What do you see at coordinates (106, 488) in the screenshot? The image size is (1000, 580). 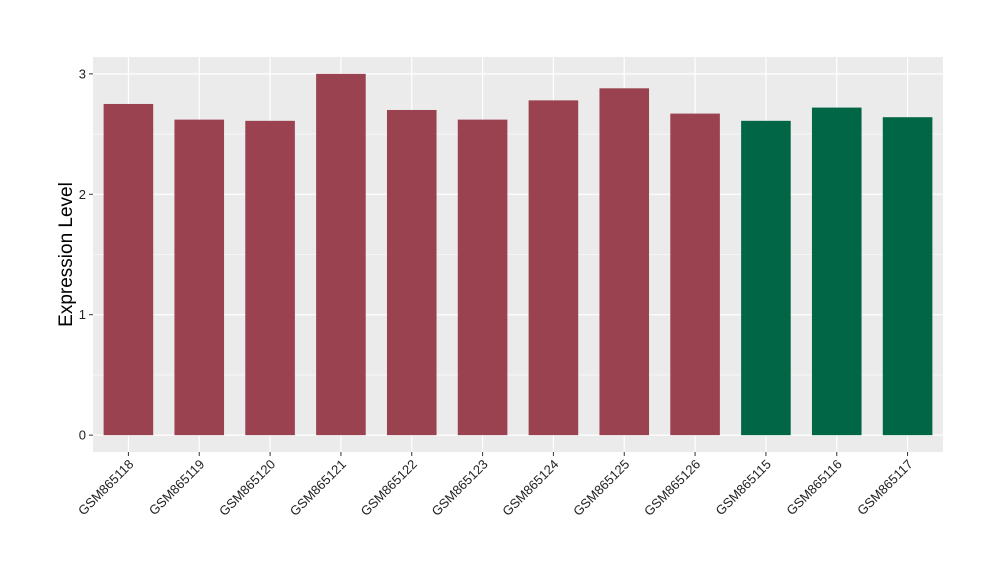 I see `x-tick-label: GSM865118` at bounding box center [106, 488].